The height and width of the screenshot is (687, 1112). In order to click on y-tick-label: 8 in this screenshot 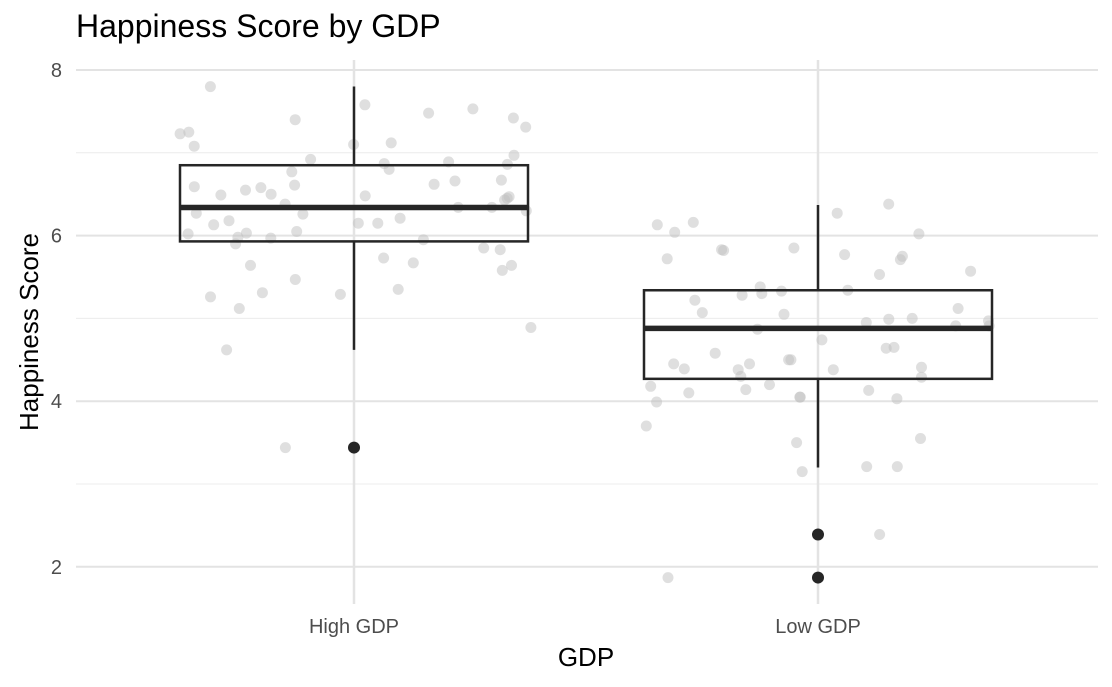, I will do `click(56, 71)`.